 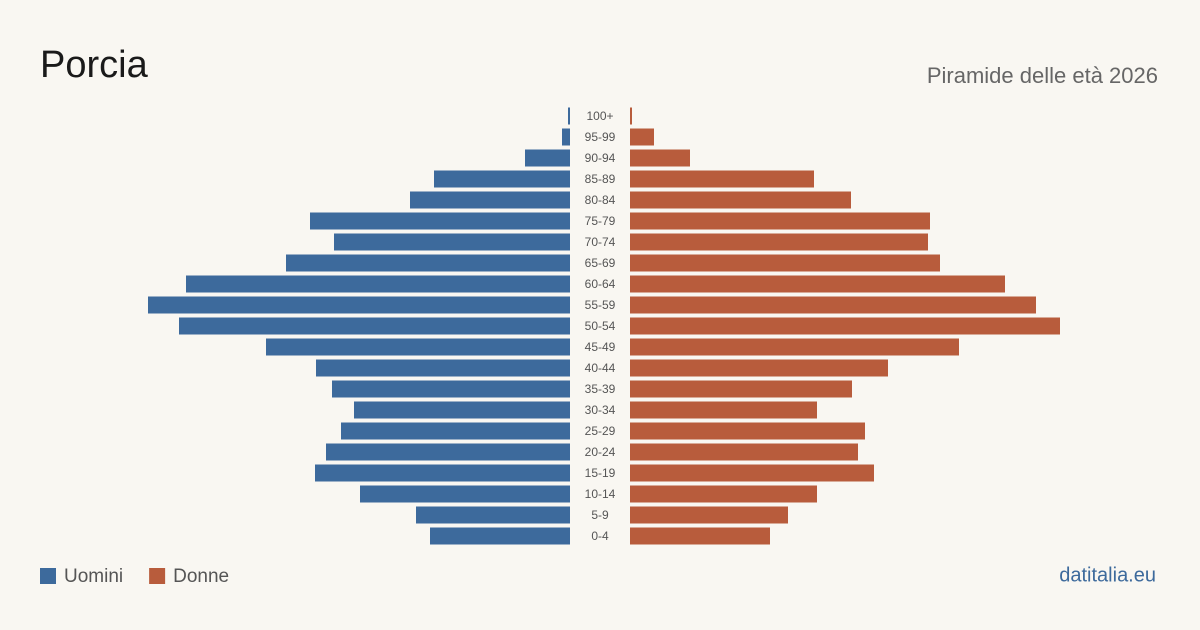 What do you see at coordinates (600, 200) in the screenshot?
I see `age-label: 80-84` at bounding box center [600, 200].